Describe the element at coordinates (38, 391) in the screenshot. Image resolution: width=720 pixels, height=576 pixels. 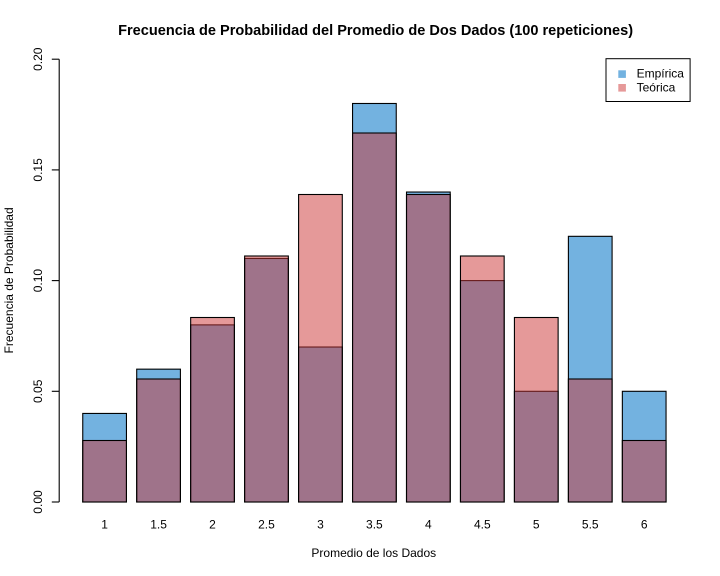
I see `svg-text: 0.05` at that location.